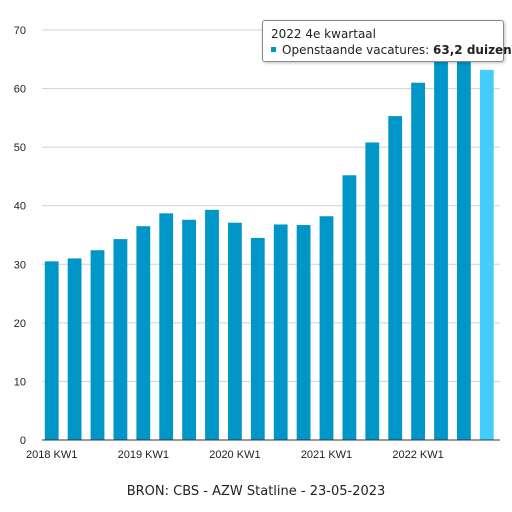 This screenshot has height=512, width=512. I want to click on x-tick-label: 2018 KW1, so click(51, 455).